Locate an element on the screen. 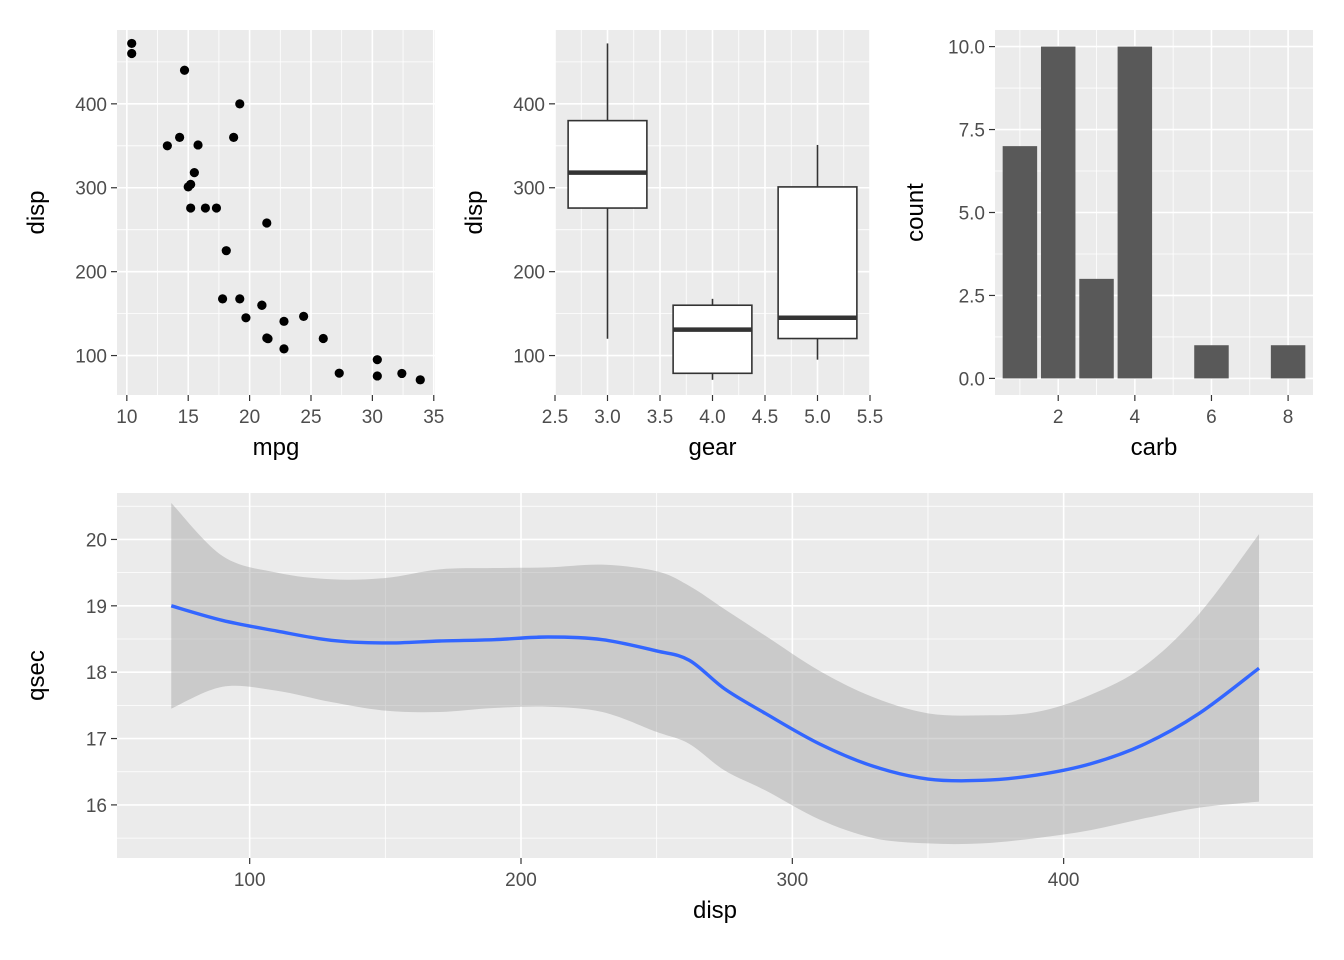 The height and width of the screenshot is (960, 1344). y-tick-label: 7.5 is located at coordinates (972, 131).